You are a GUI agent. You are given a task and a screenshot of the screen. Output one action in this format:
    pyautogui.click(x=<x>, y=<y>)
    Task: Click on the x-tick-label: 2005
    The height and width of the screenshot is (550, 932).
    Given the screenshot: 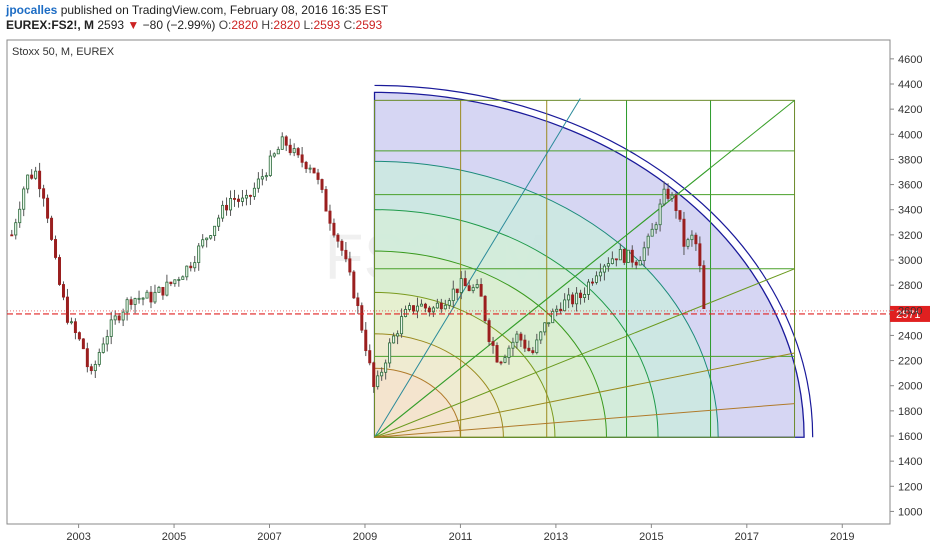 What is the action you would take?
    pyautogui.click(x=174, y=537)
    